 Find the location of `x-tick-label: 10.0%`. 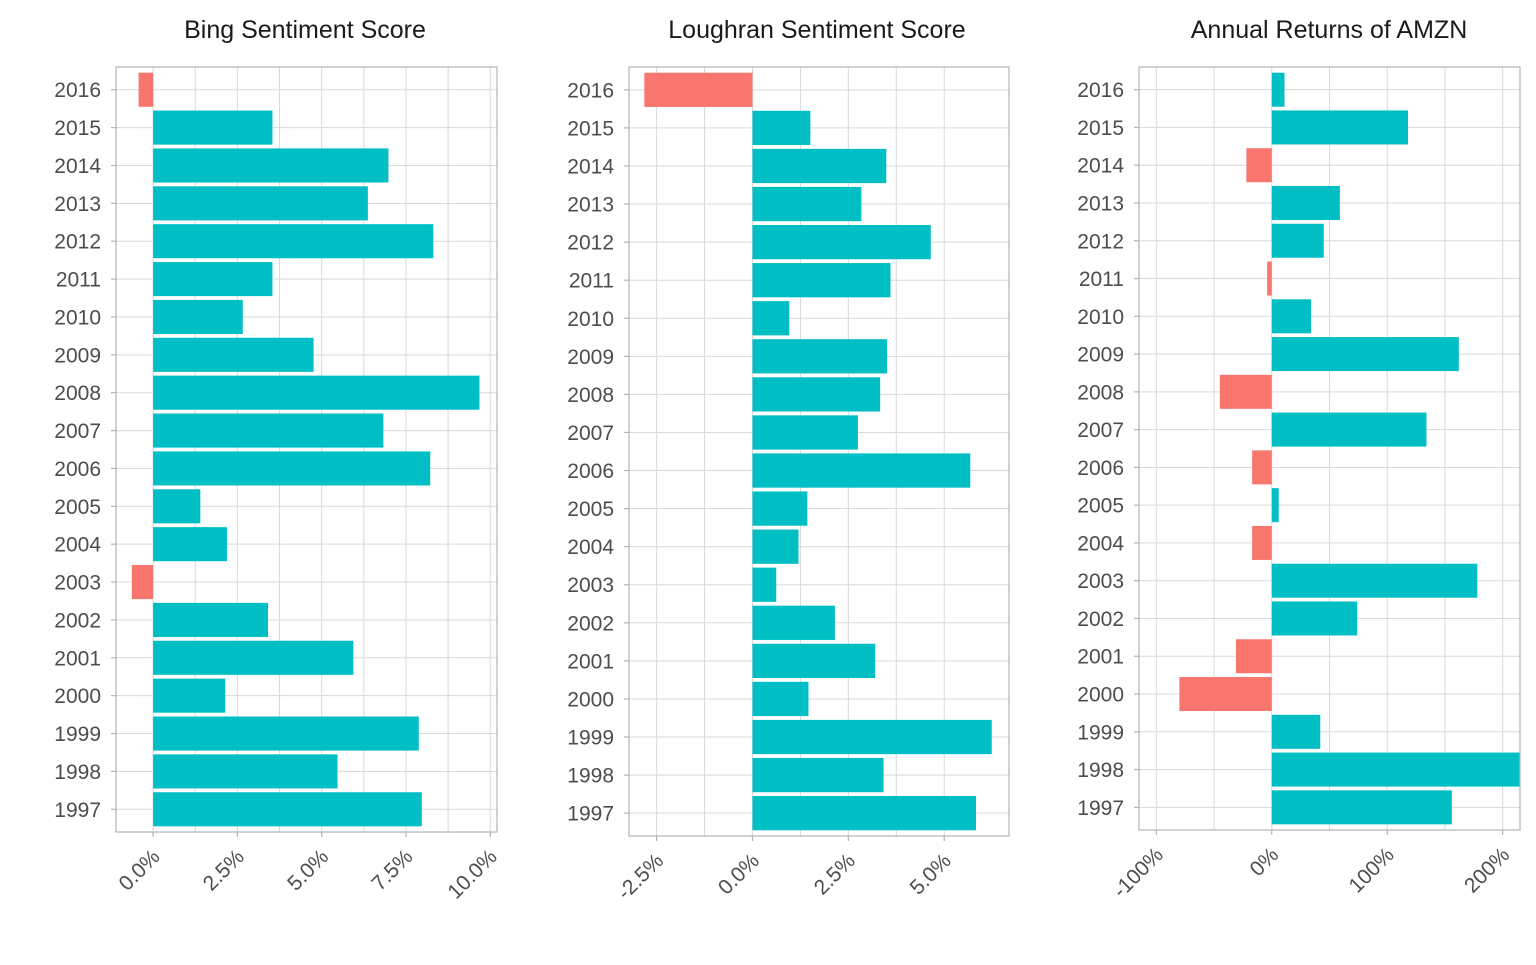

x-tick-label: 10.0% is located at coordinates (472, 874).